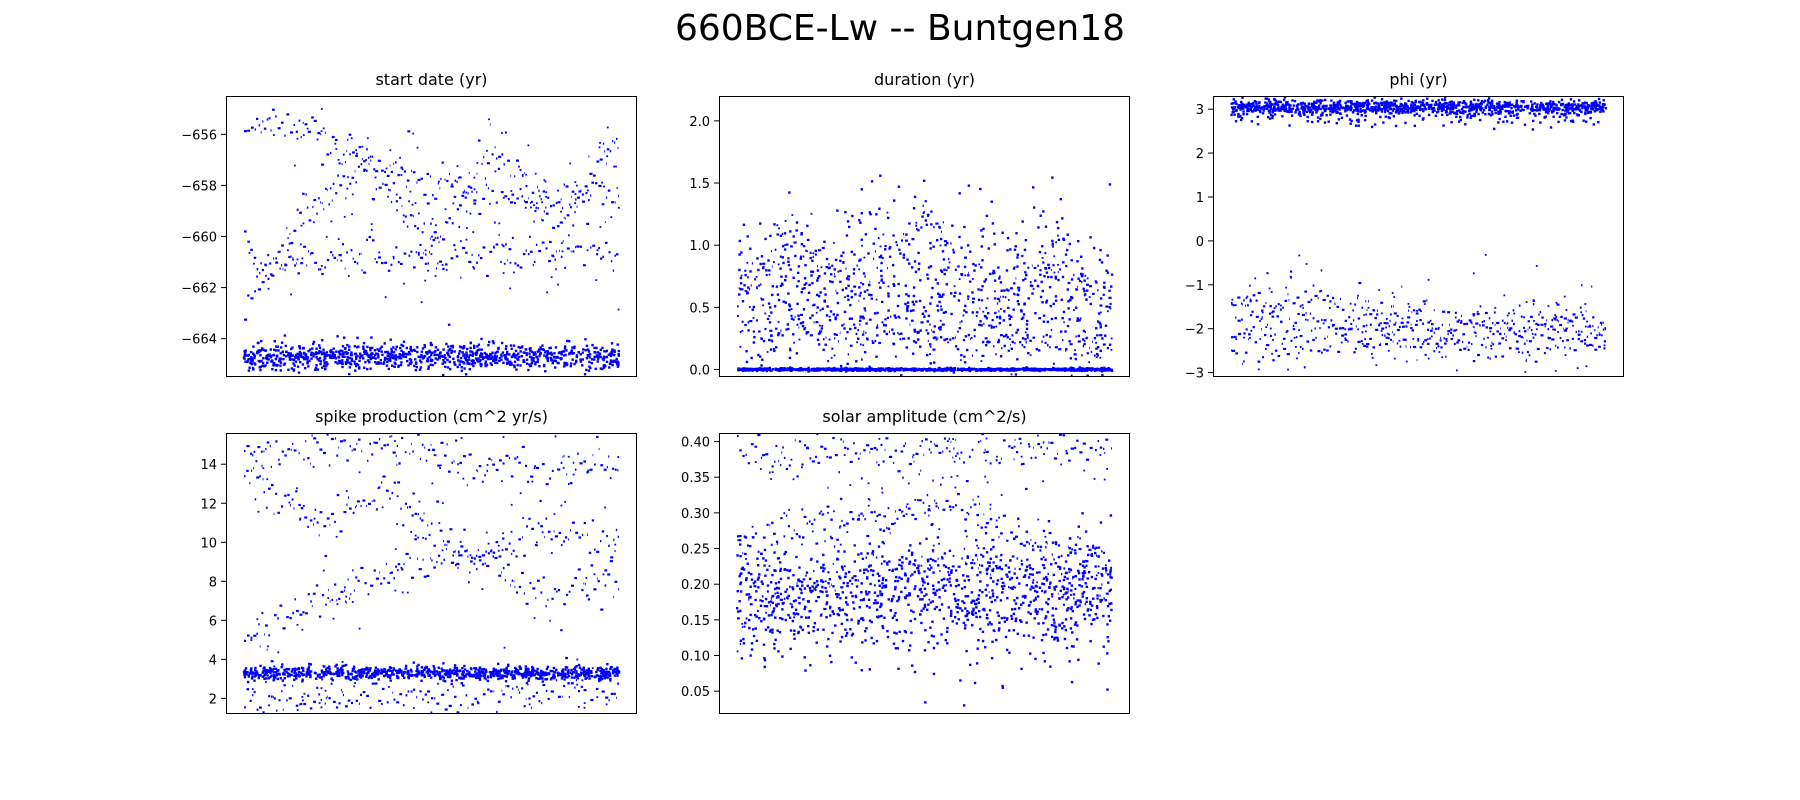 The width and height of the screenshot is (1800, 800). Describe the element at coordinates (1404, 226) in the screenshot. I see `subplot-phi: phi (yr) 3 2 1 0 −1 −2 −3` at that location.